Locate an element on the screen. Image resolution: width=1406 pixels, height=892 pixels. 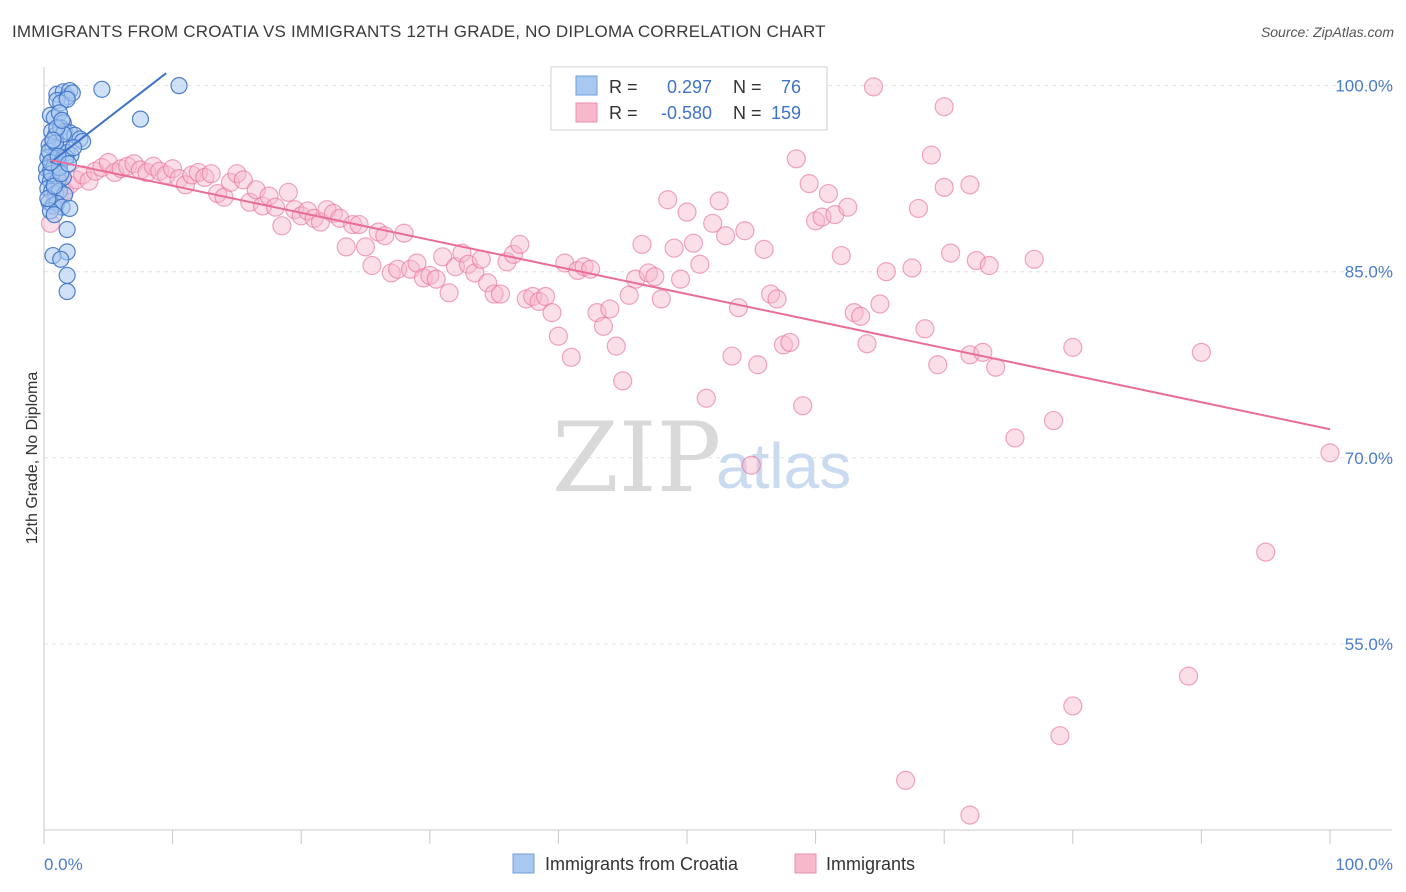
x-tick-label: 0.0% is located at coordinates (63, 864).